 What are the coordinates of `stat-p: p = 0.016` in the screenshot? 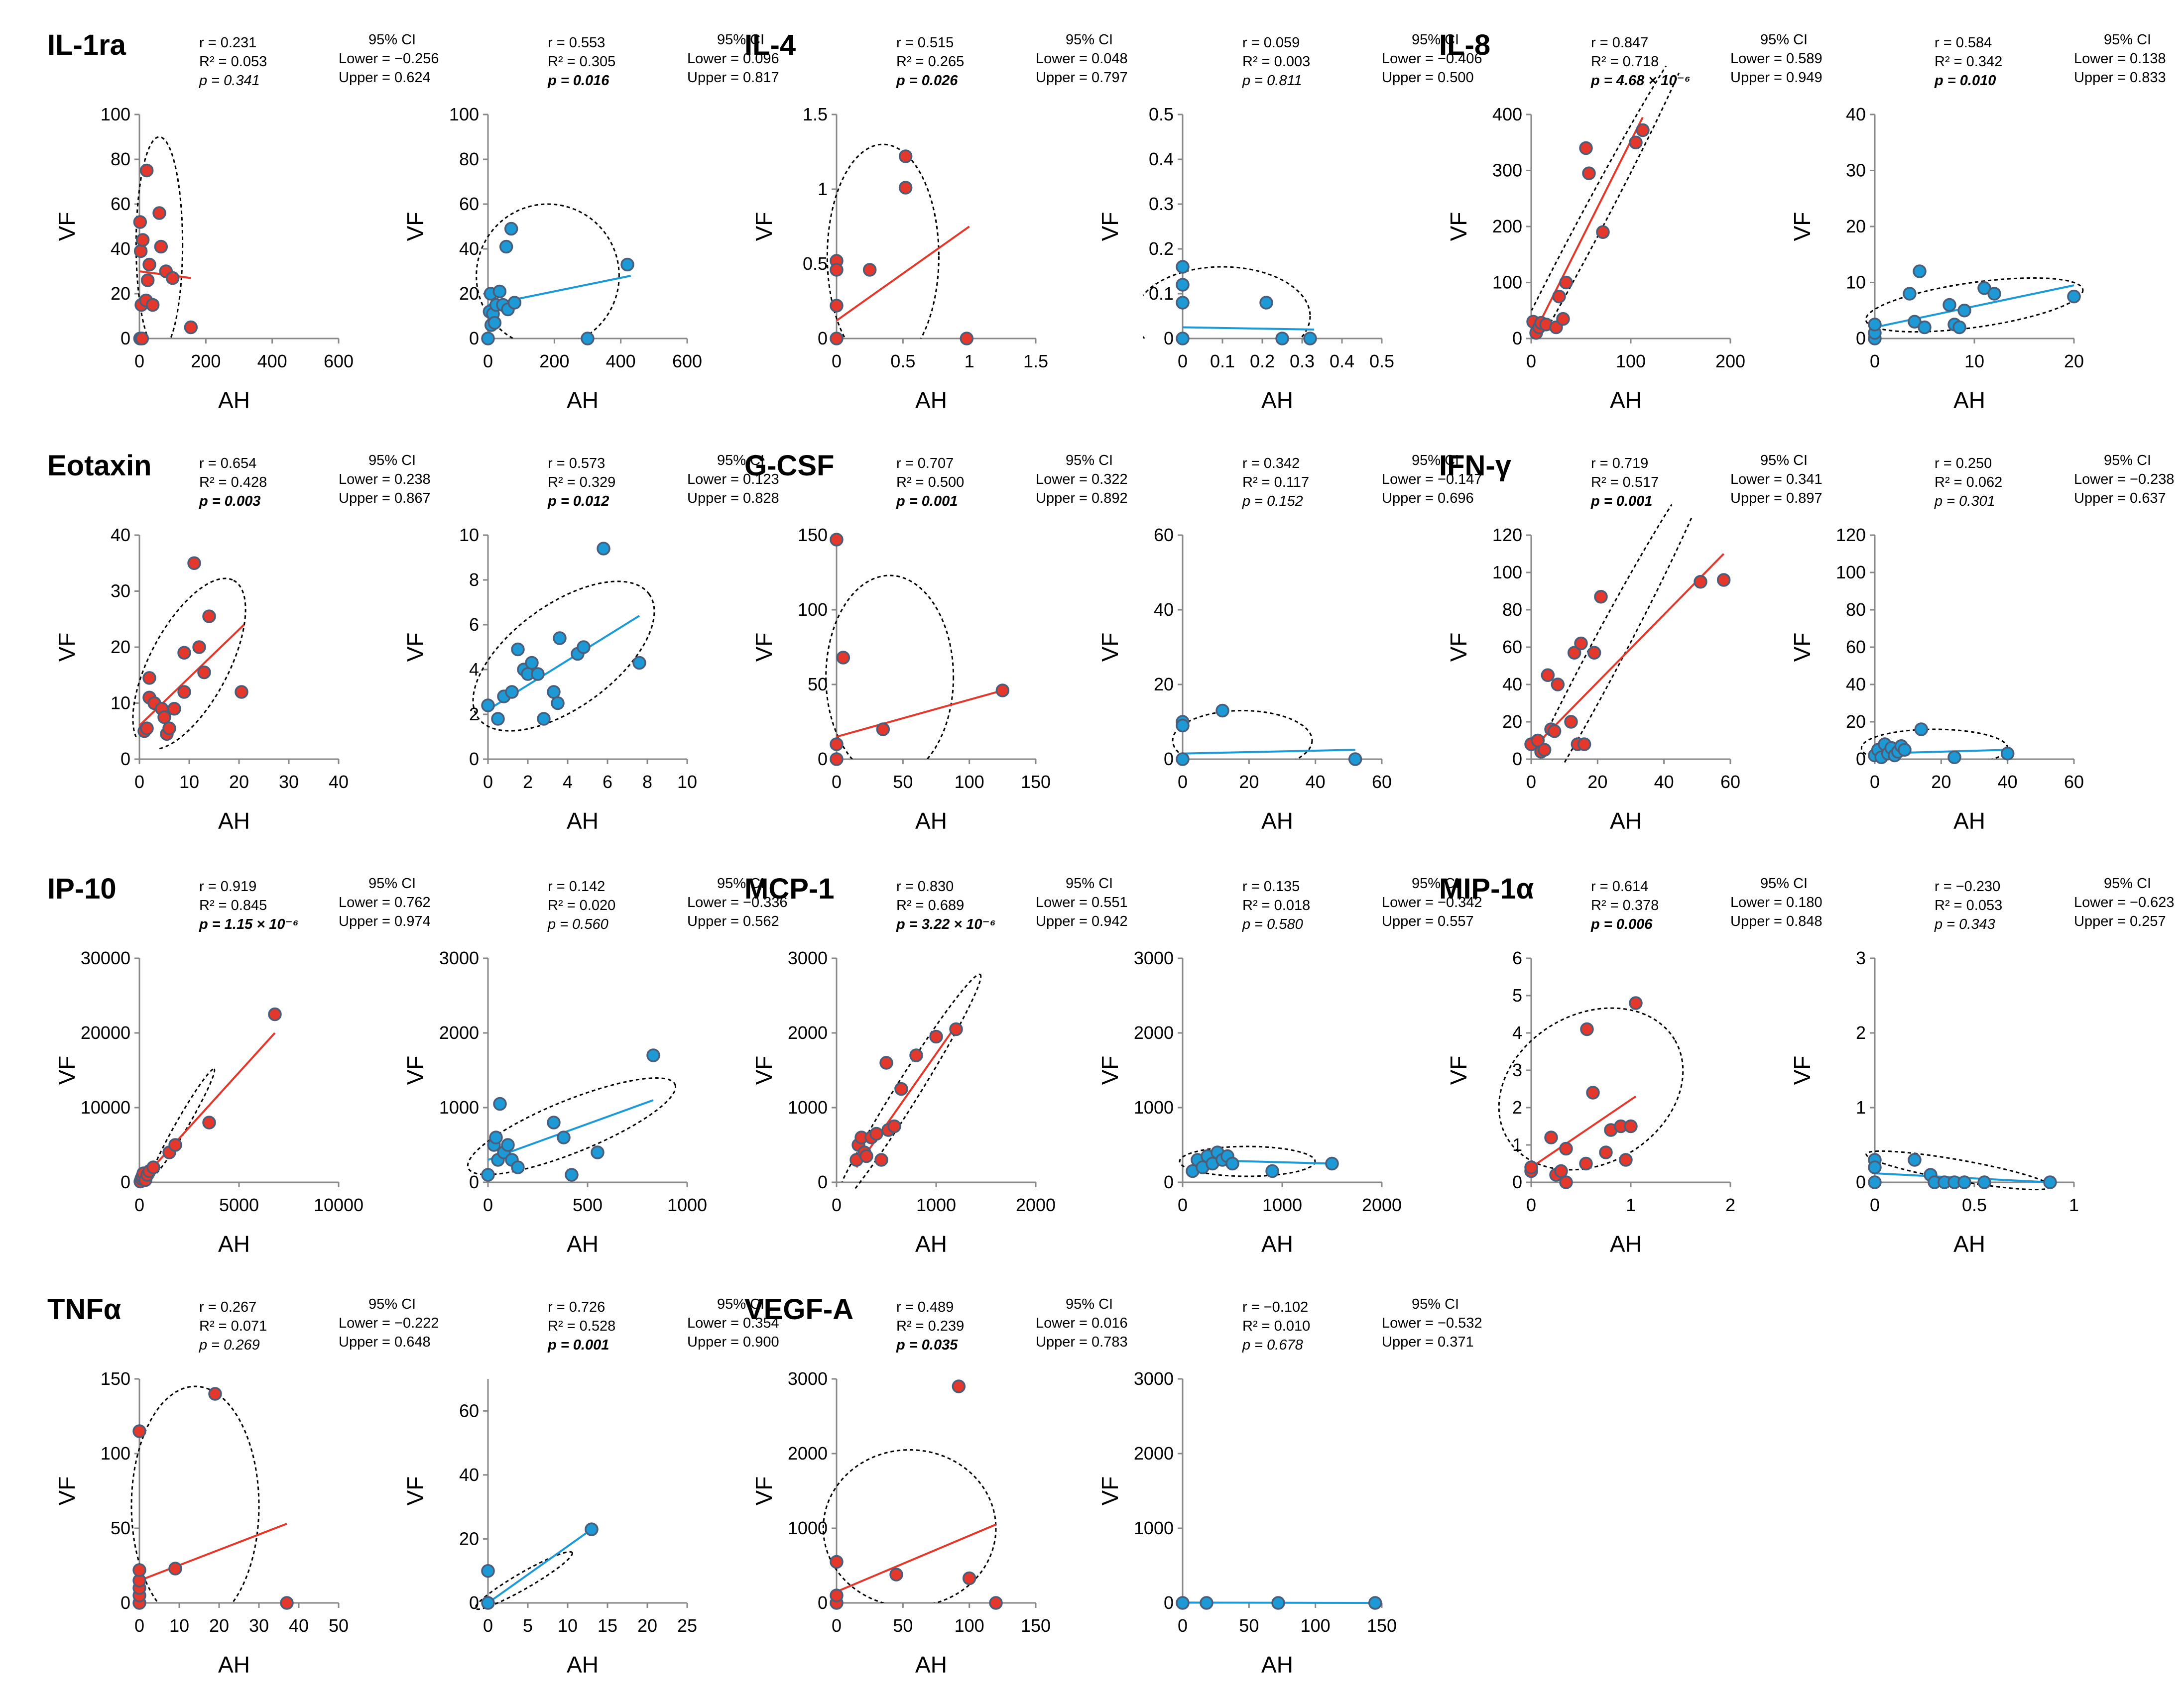 It's located at (578, 81).